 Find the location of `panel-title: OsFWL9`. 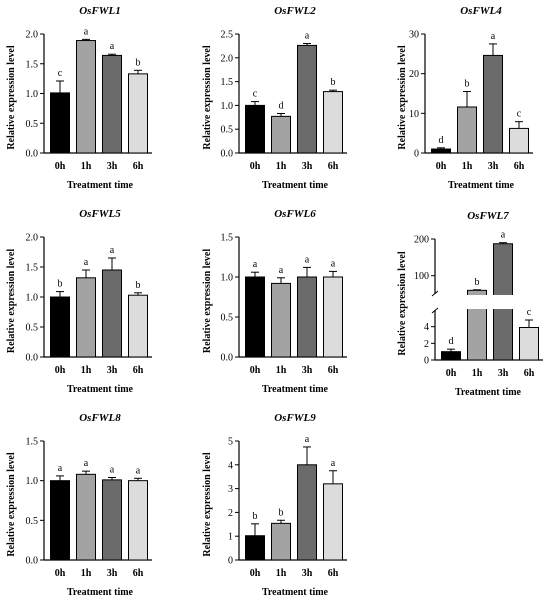

panel-title: OsFWL9 is located at coordinates (295, 418).